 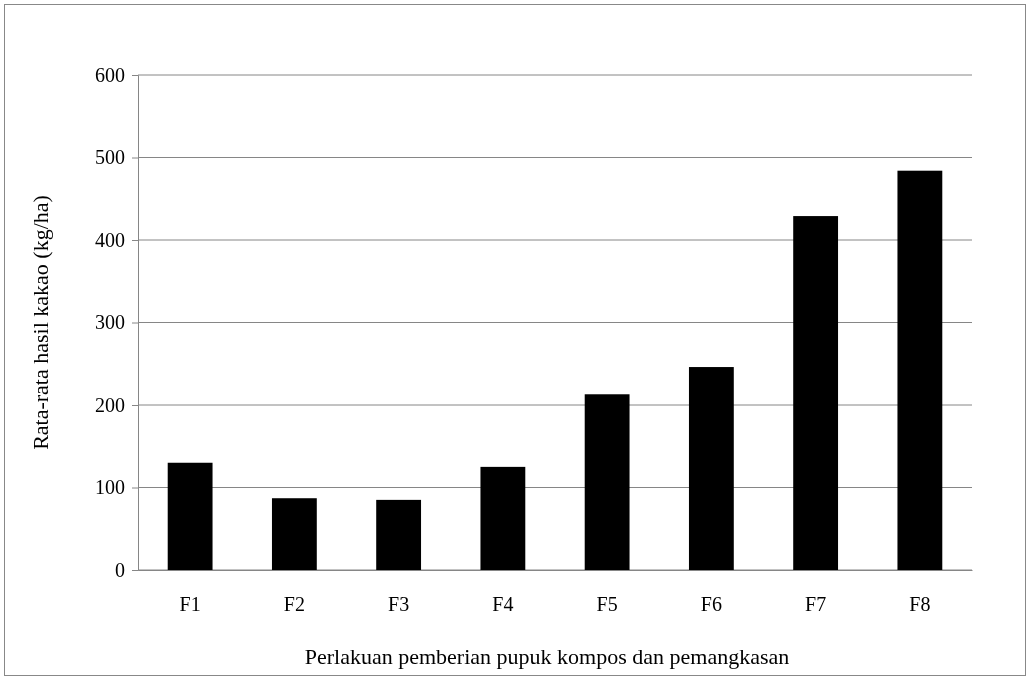 What do you see at coordinates (920, 604) in the screenshot?
I see `x-tick-label: F8` at bounding box center [920, 604].